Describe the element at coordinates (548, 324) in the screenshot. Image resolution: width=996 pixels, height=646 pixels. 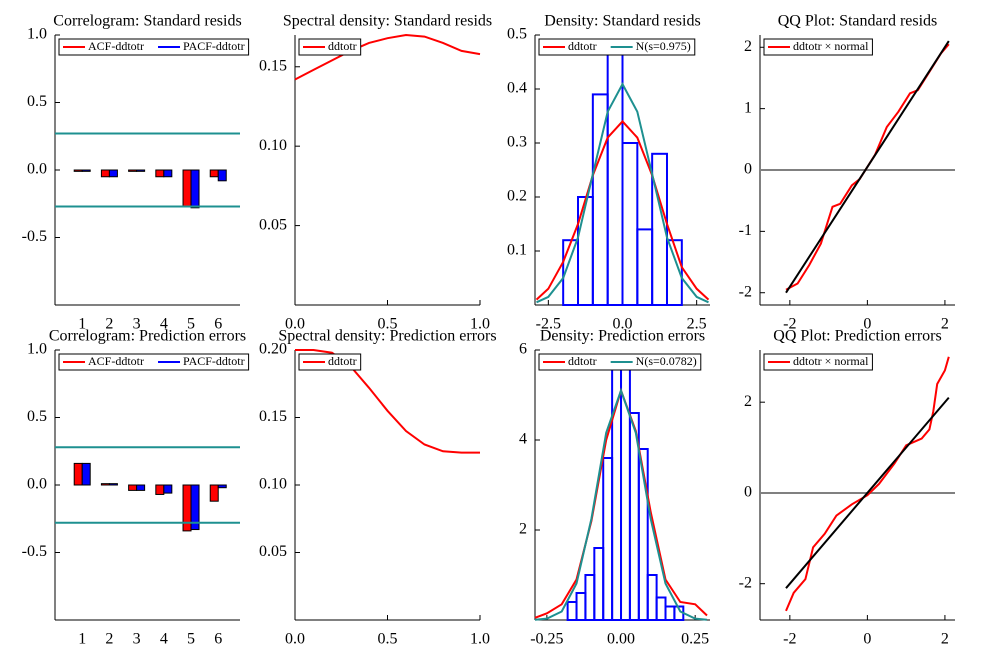
I see `x-tick-label: -2.5` at that location.